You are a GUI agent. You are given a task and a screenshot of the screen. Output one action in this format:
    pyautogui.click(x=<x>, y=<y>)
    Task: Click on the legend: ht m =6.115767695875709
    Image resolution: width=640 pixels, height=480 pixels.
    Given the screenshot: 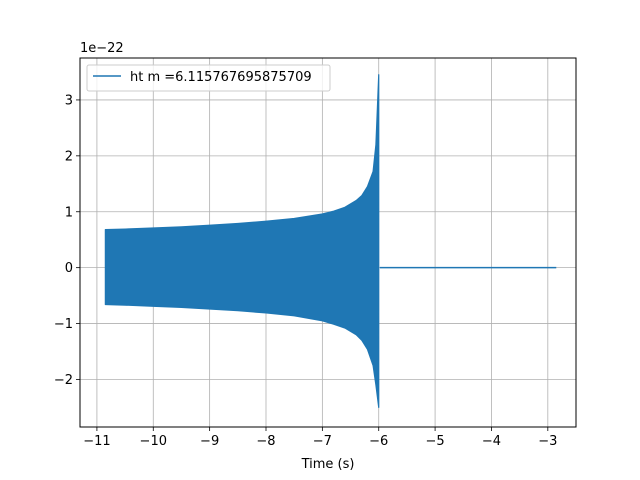 What is the action you would take?
    pyautogui.click(x=208, y=78)
    